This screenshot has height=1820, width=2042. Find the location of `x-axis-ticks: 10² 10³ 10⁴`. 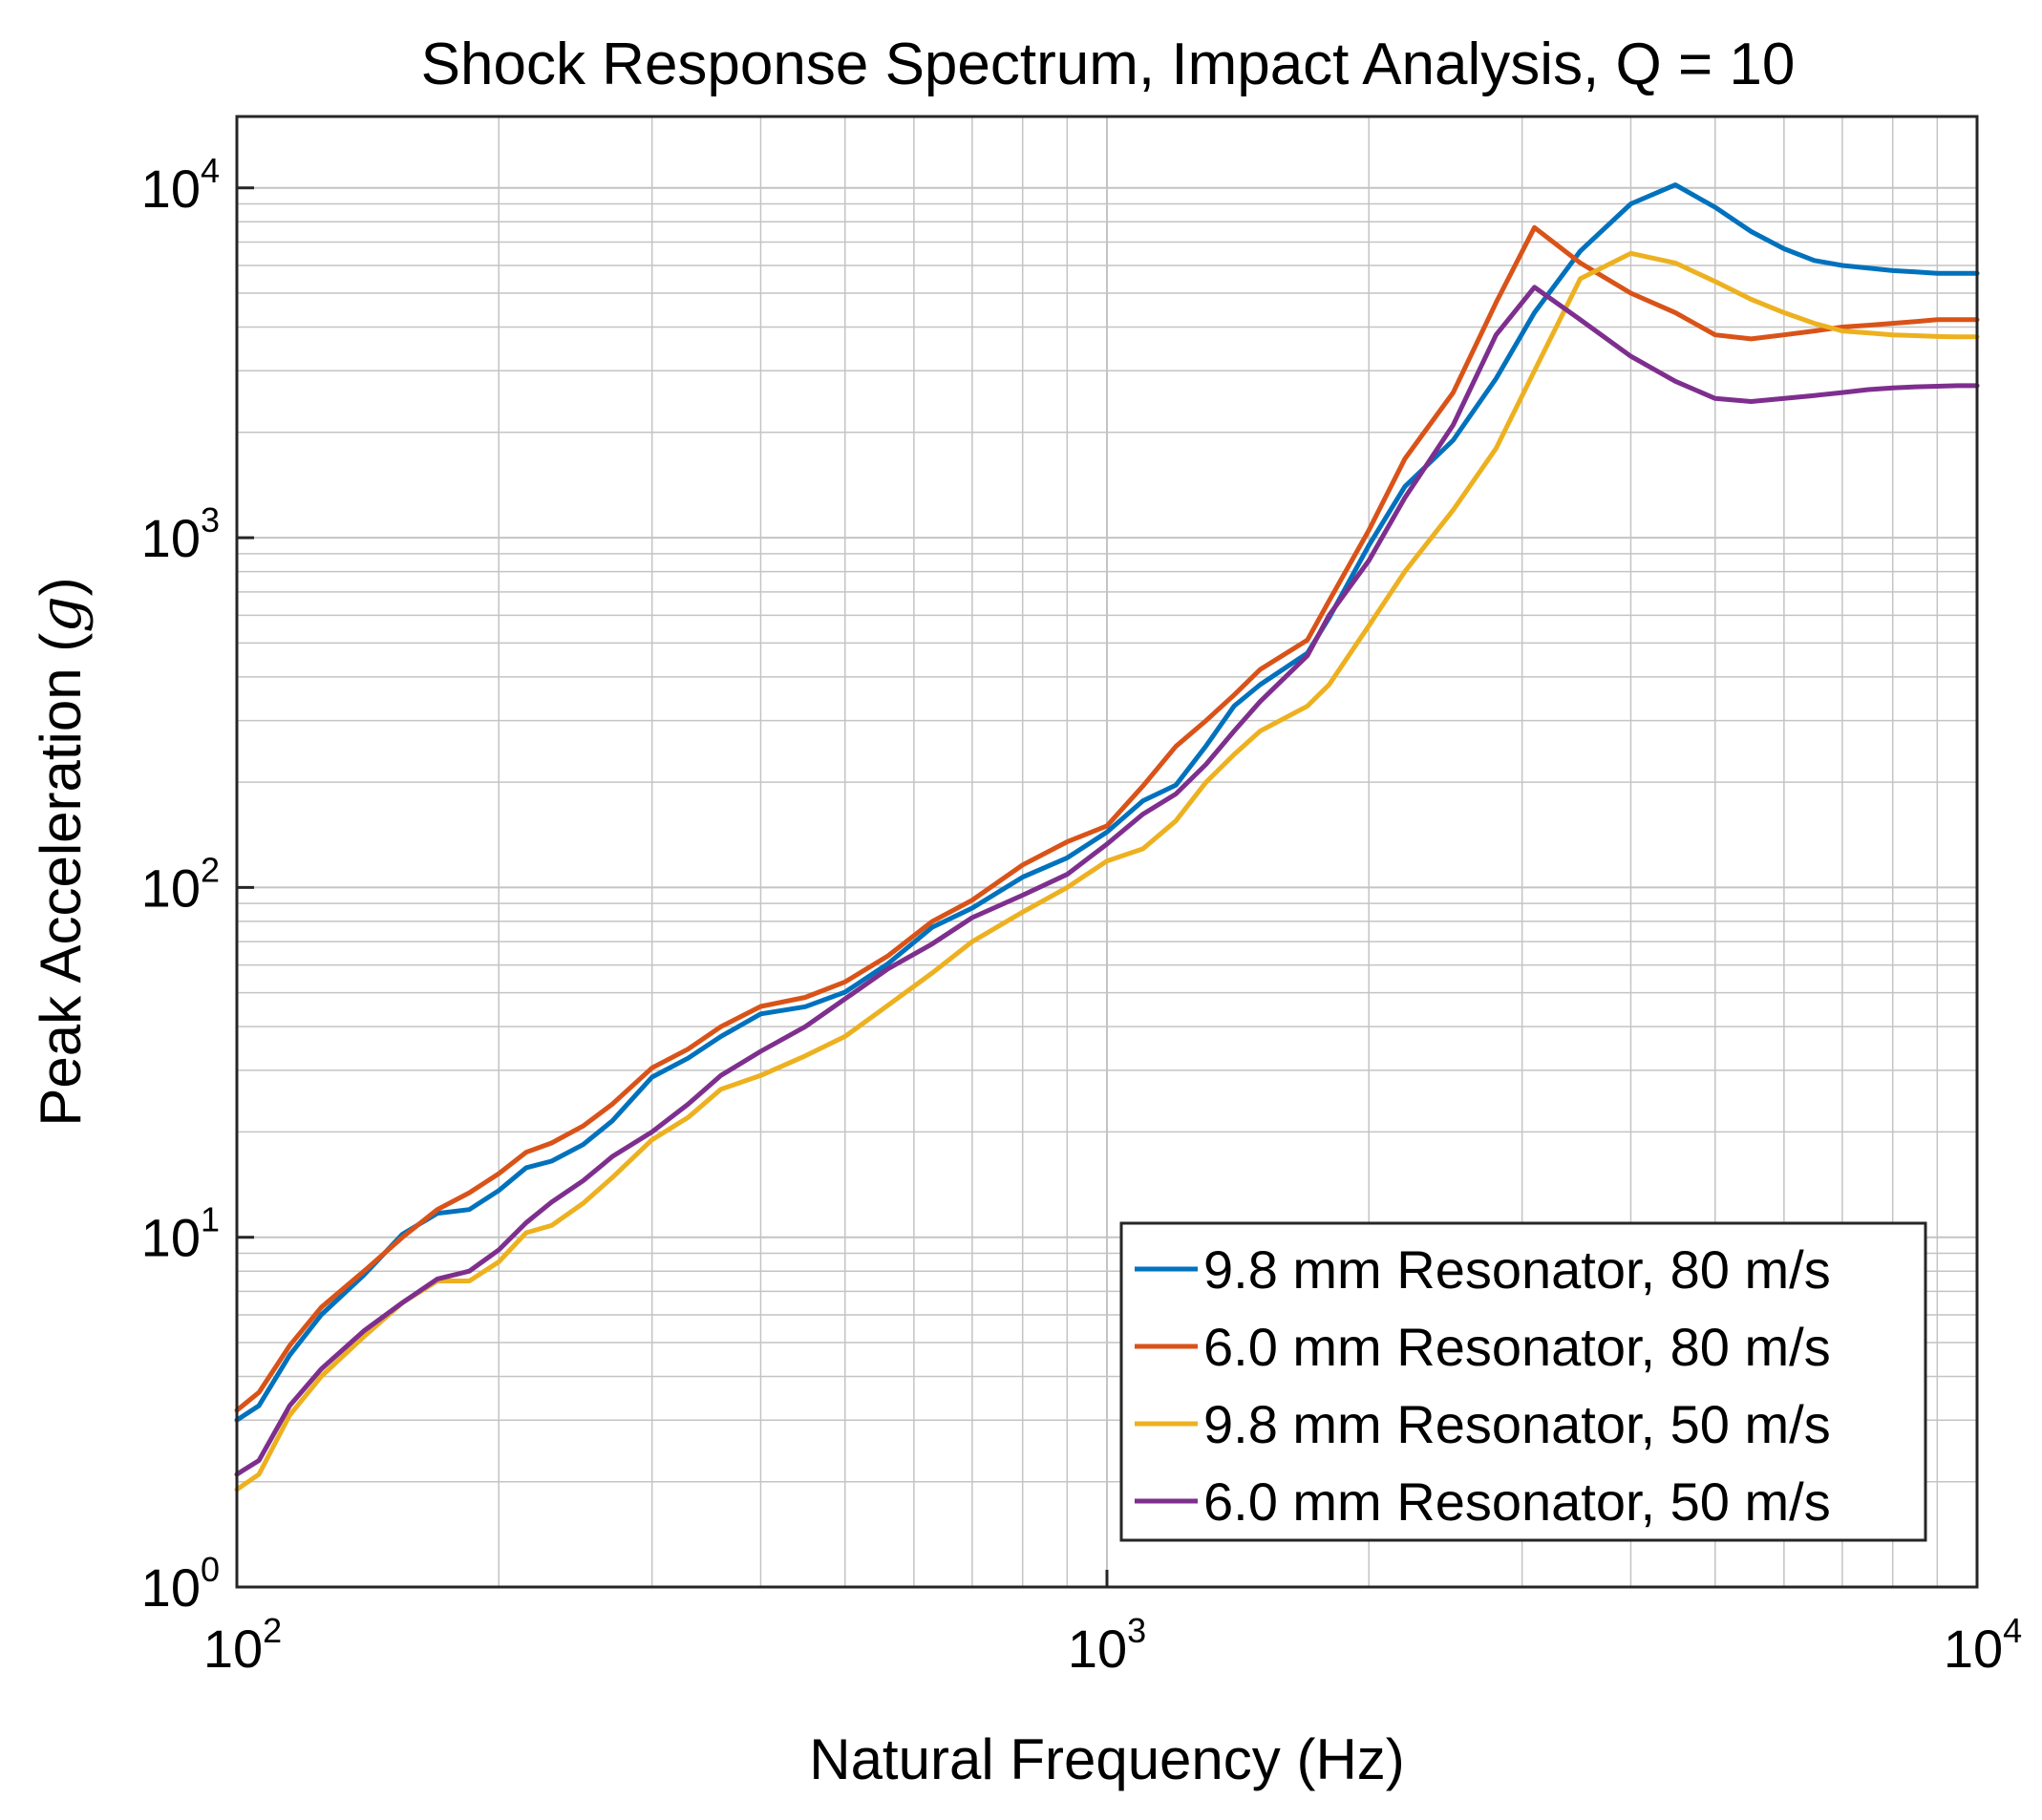

x-axis-ticks: 10² 10³ 10⁴ is located at coordinates (1112, 1624).